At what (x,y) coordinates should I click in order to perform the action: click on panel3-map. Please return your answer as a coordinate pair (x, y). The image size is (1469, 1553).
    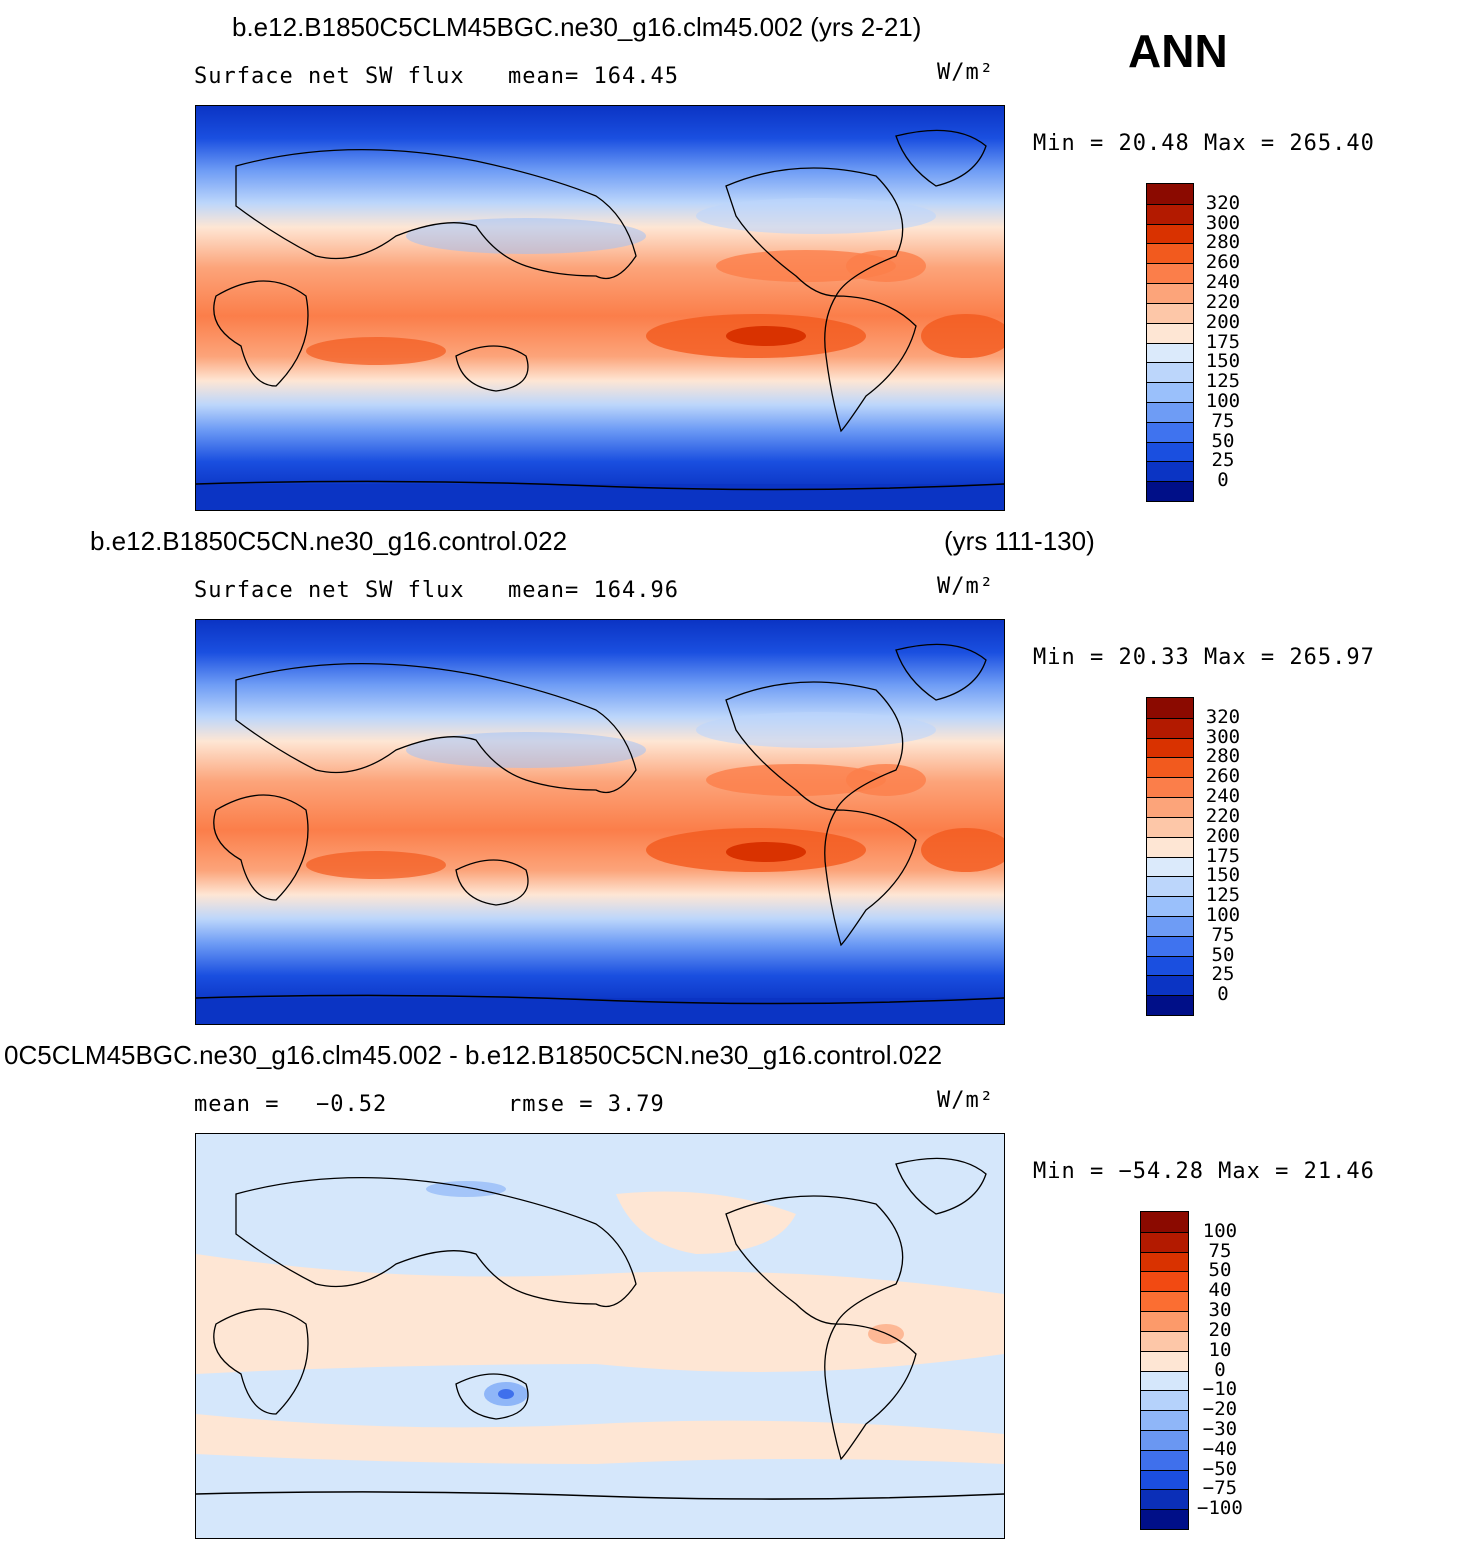
    Looking at the image, I should click on (600, 1336).